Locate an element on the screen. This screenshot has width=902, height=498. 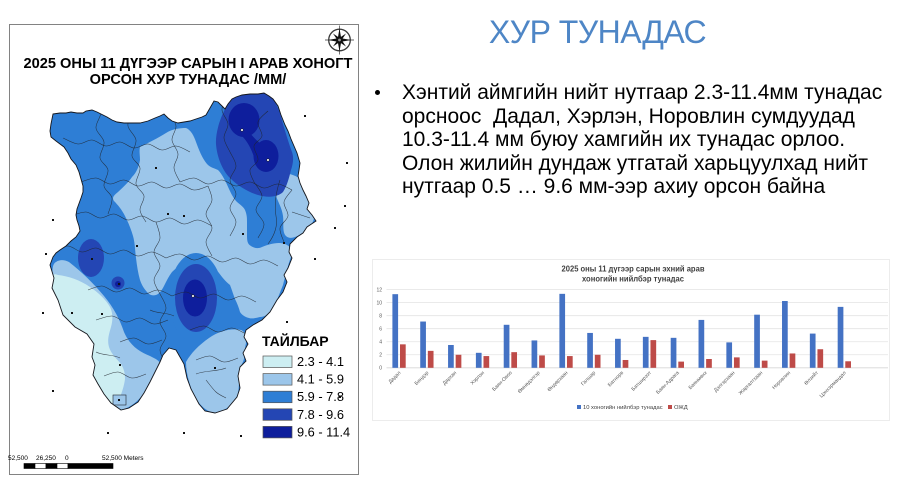
svg-text: 10 is located at coordinates (379, 303).